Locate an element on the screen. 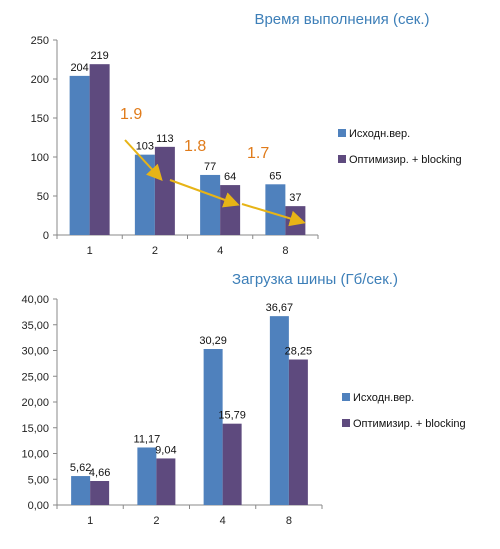 Image resolution: width=500 pixels, height=549 pixels. speedup-label: 1.8 is located at coordinates (195, 146).